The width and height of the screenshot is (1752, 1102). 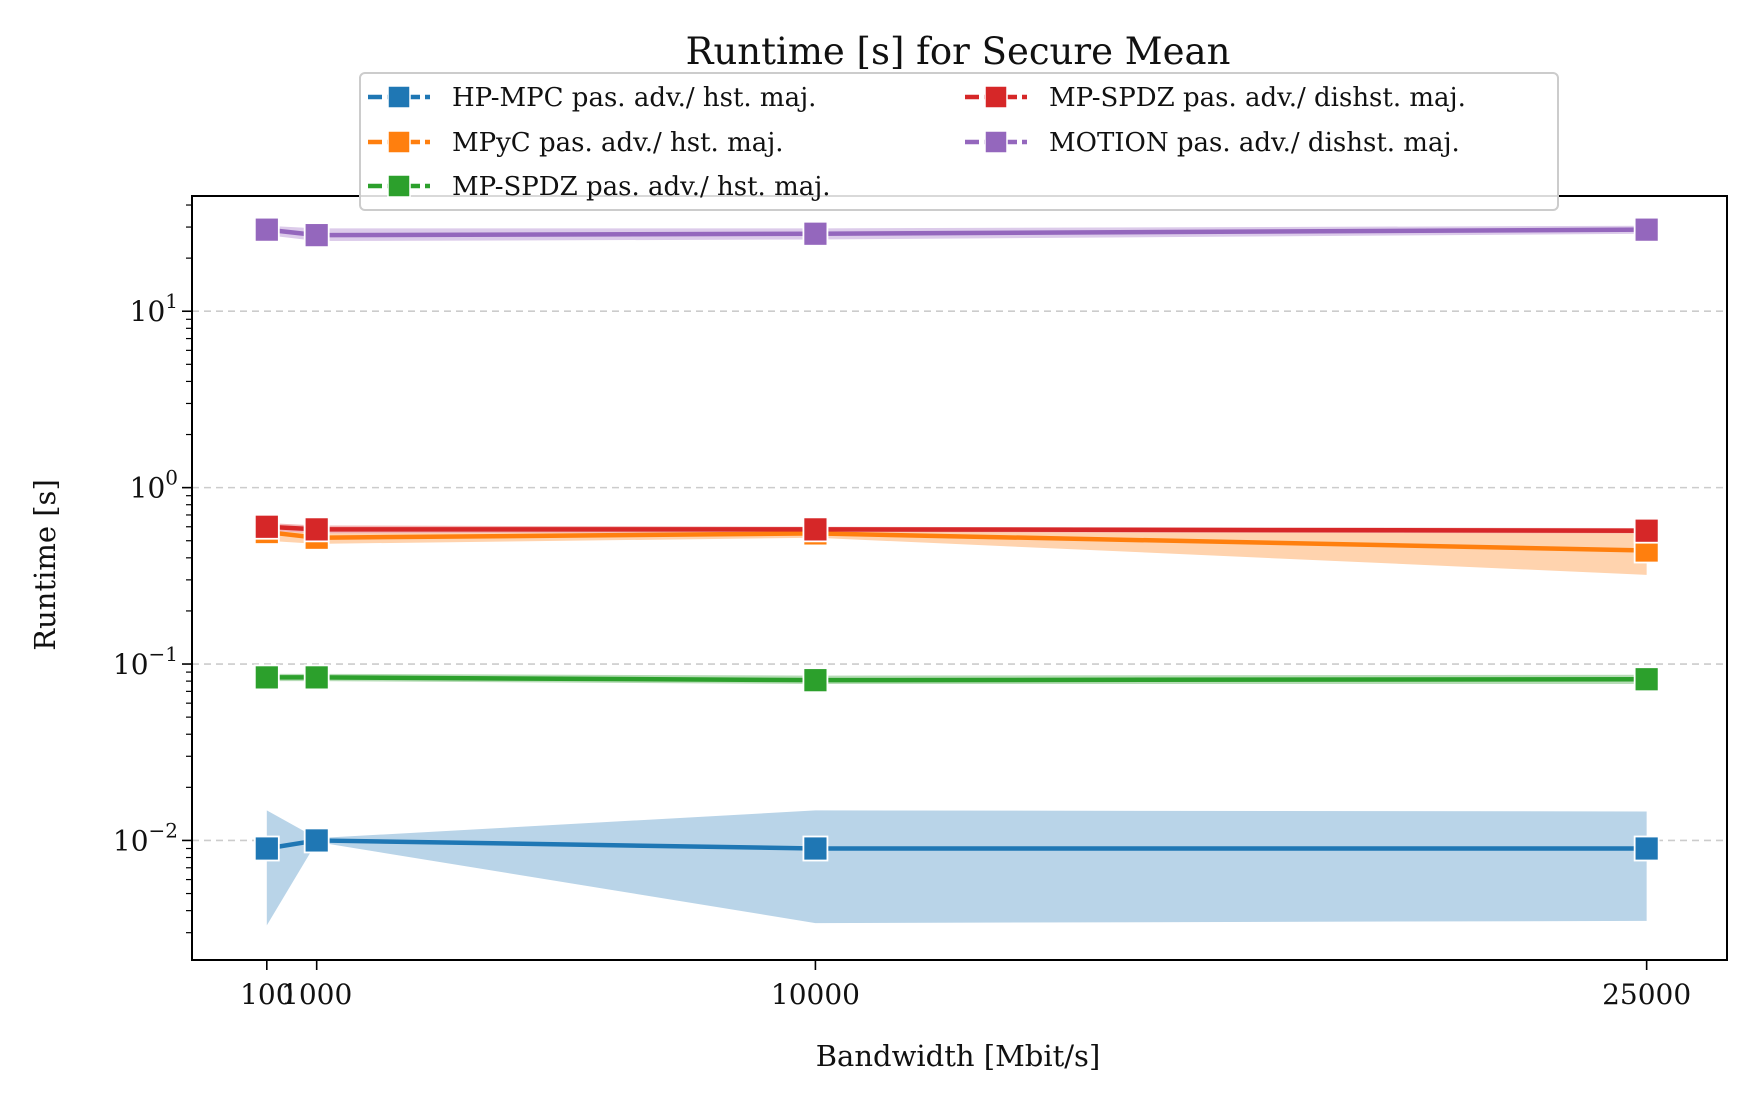 What do you see at coordinates (1257, 98) in the screenshot?
I see `legend-label: MP-SPDZ pas. adv./ dishst. maj.` at bounding box center [1257, 98].